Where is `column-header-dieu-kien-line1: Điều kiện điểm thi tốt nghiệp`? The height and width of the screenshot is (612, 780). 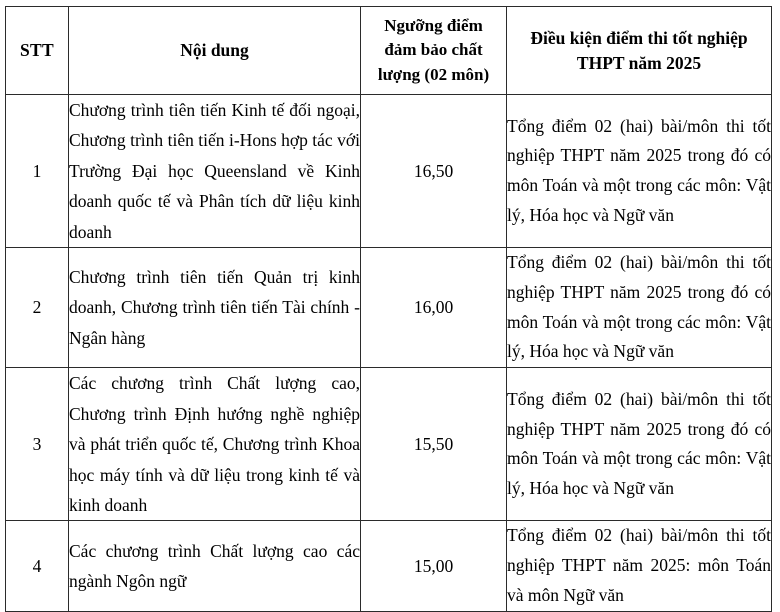 column-header-dieu-kien-line1: Điều kiện điểm thi tốt nghiệp is located at coordinates (639, 37).